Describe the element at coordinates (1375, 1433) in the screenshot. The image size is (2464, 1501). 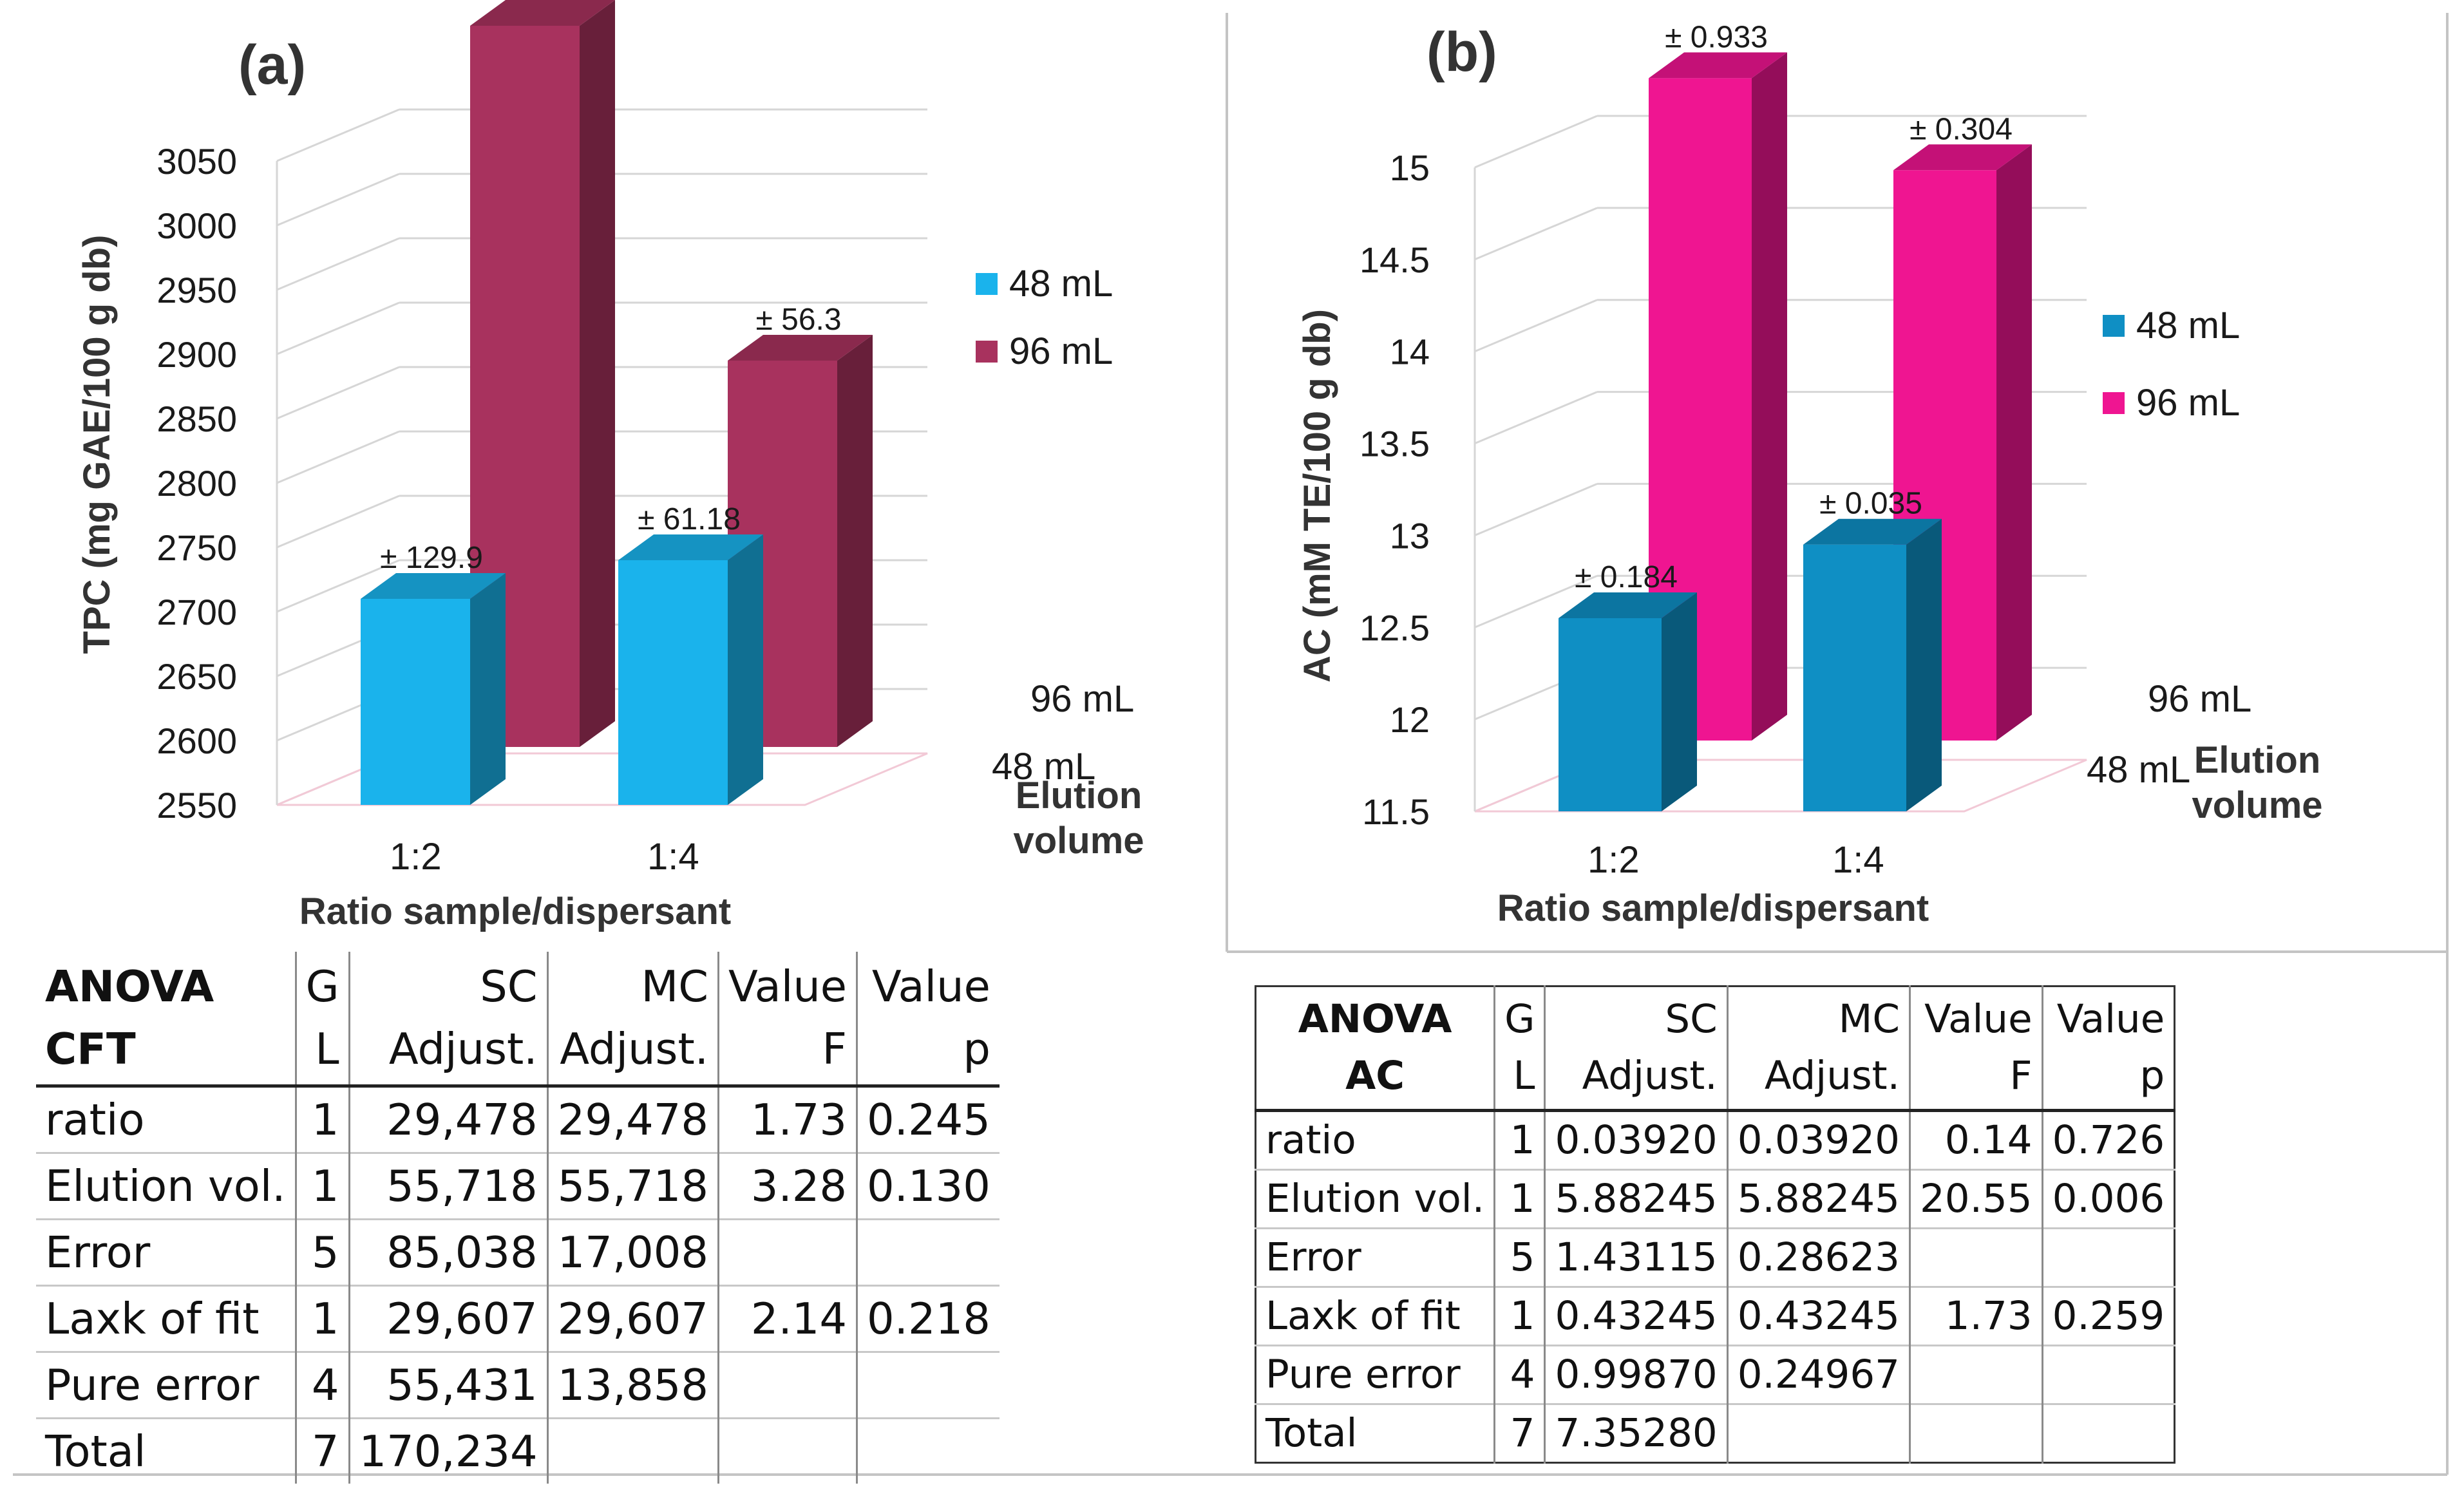
I see `cell-source: Total` at that location.